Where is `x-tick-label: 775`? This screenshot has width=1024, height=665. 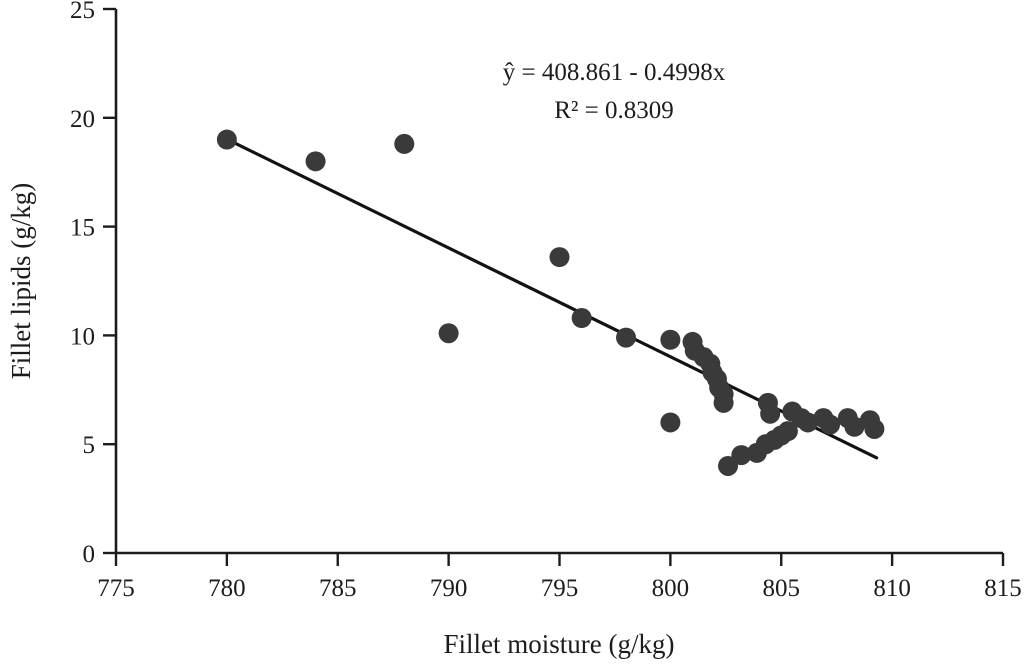
x-tick-label: 775 is located at coordinates (116, 588).